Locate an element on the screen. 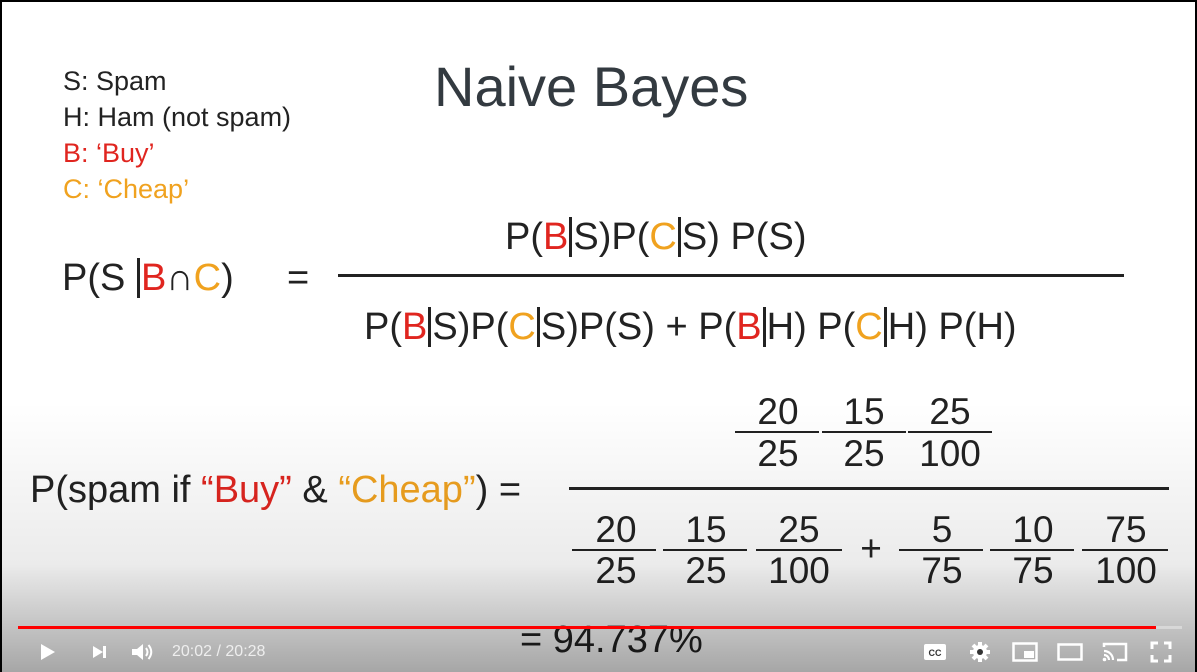  plus-sign: + is located at coordinates (871, 548).